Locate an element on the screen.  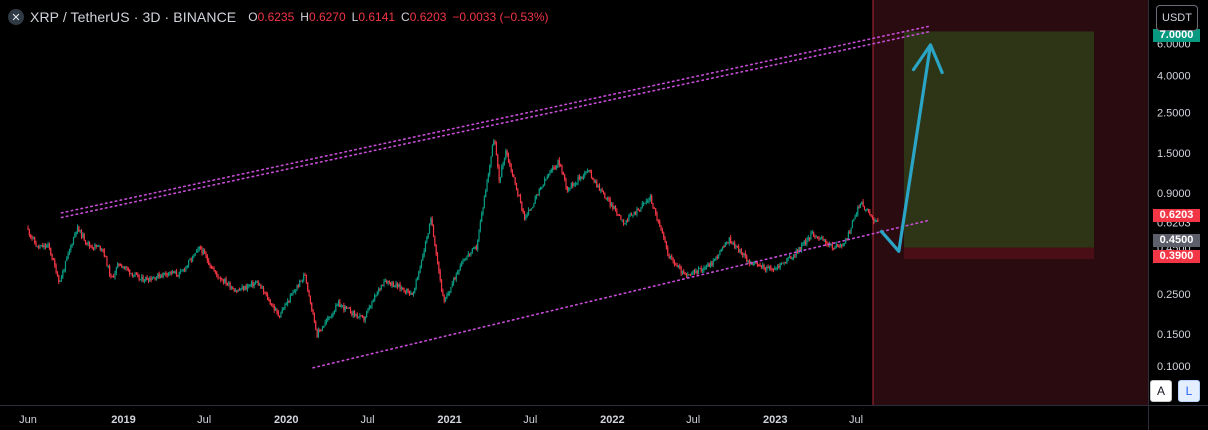
currency-button: USDT is located at coordinates (1177, 18).